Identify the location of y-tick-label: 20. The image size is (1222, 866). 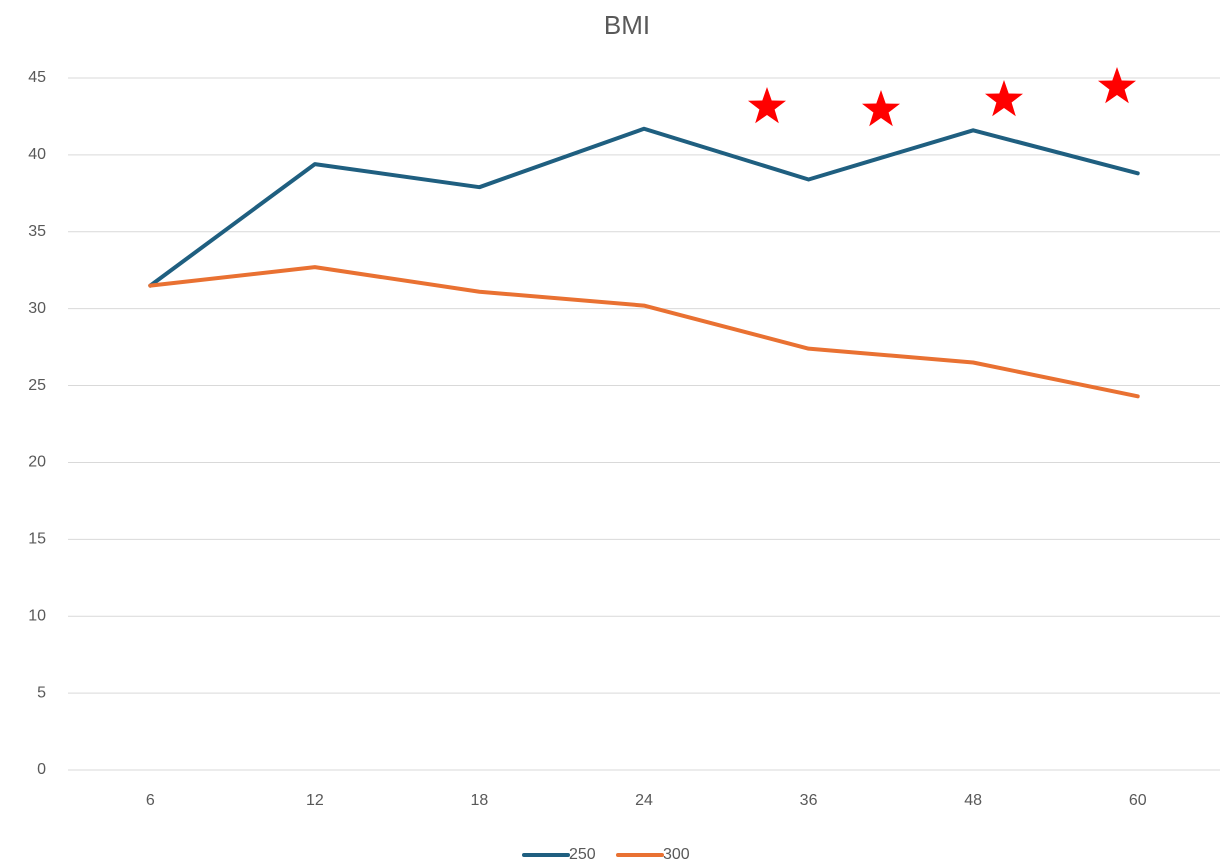
(37, 462).